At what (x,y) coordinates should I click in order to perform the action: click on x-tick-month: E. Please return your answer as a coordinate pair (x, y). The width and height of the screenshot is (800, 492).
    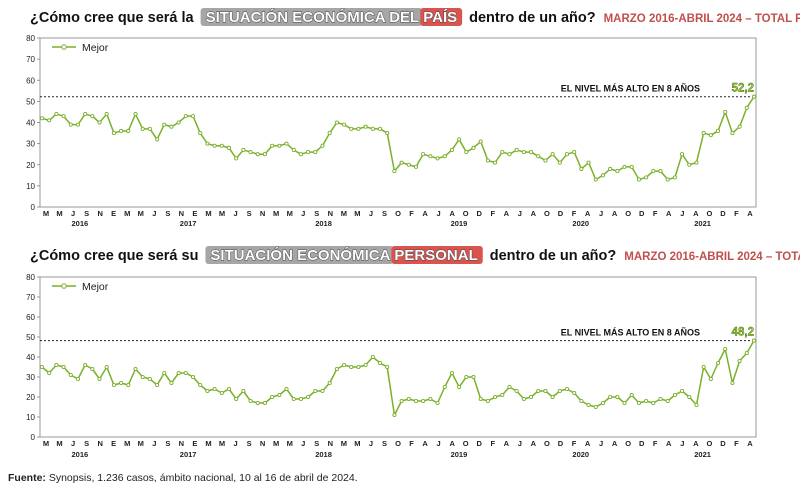
    Looking at the image, I should click on (113, 443).